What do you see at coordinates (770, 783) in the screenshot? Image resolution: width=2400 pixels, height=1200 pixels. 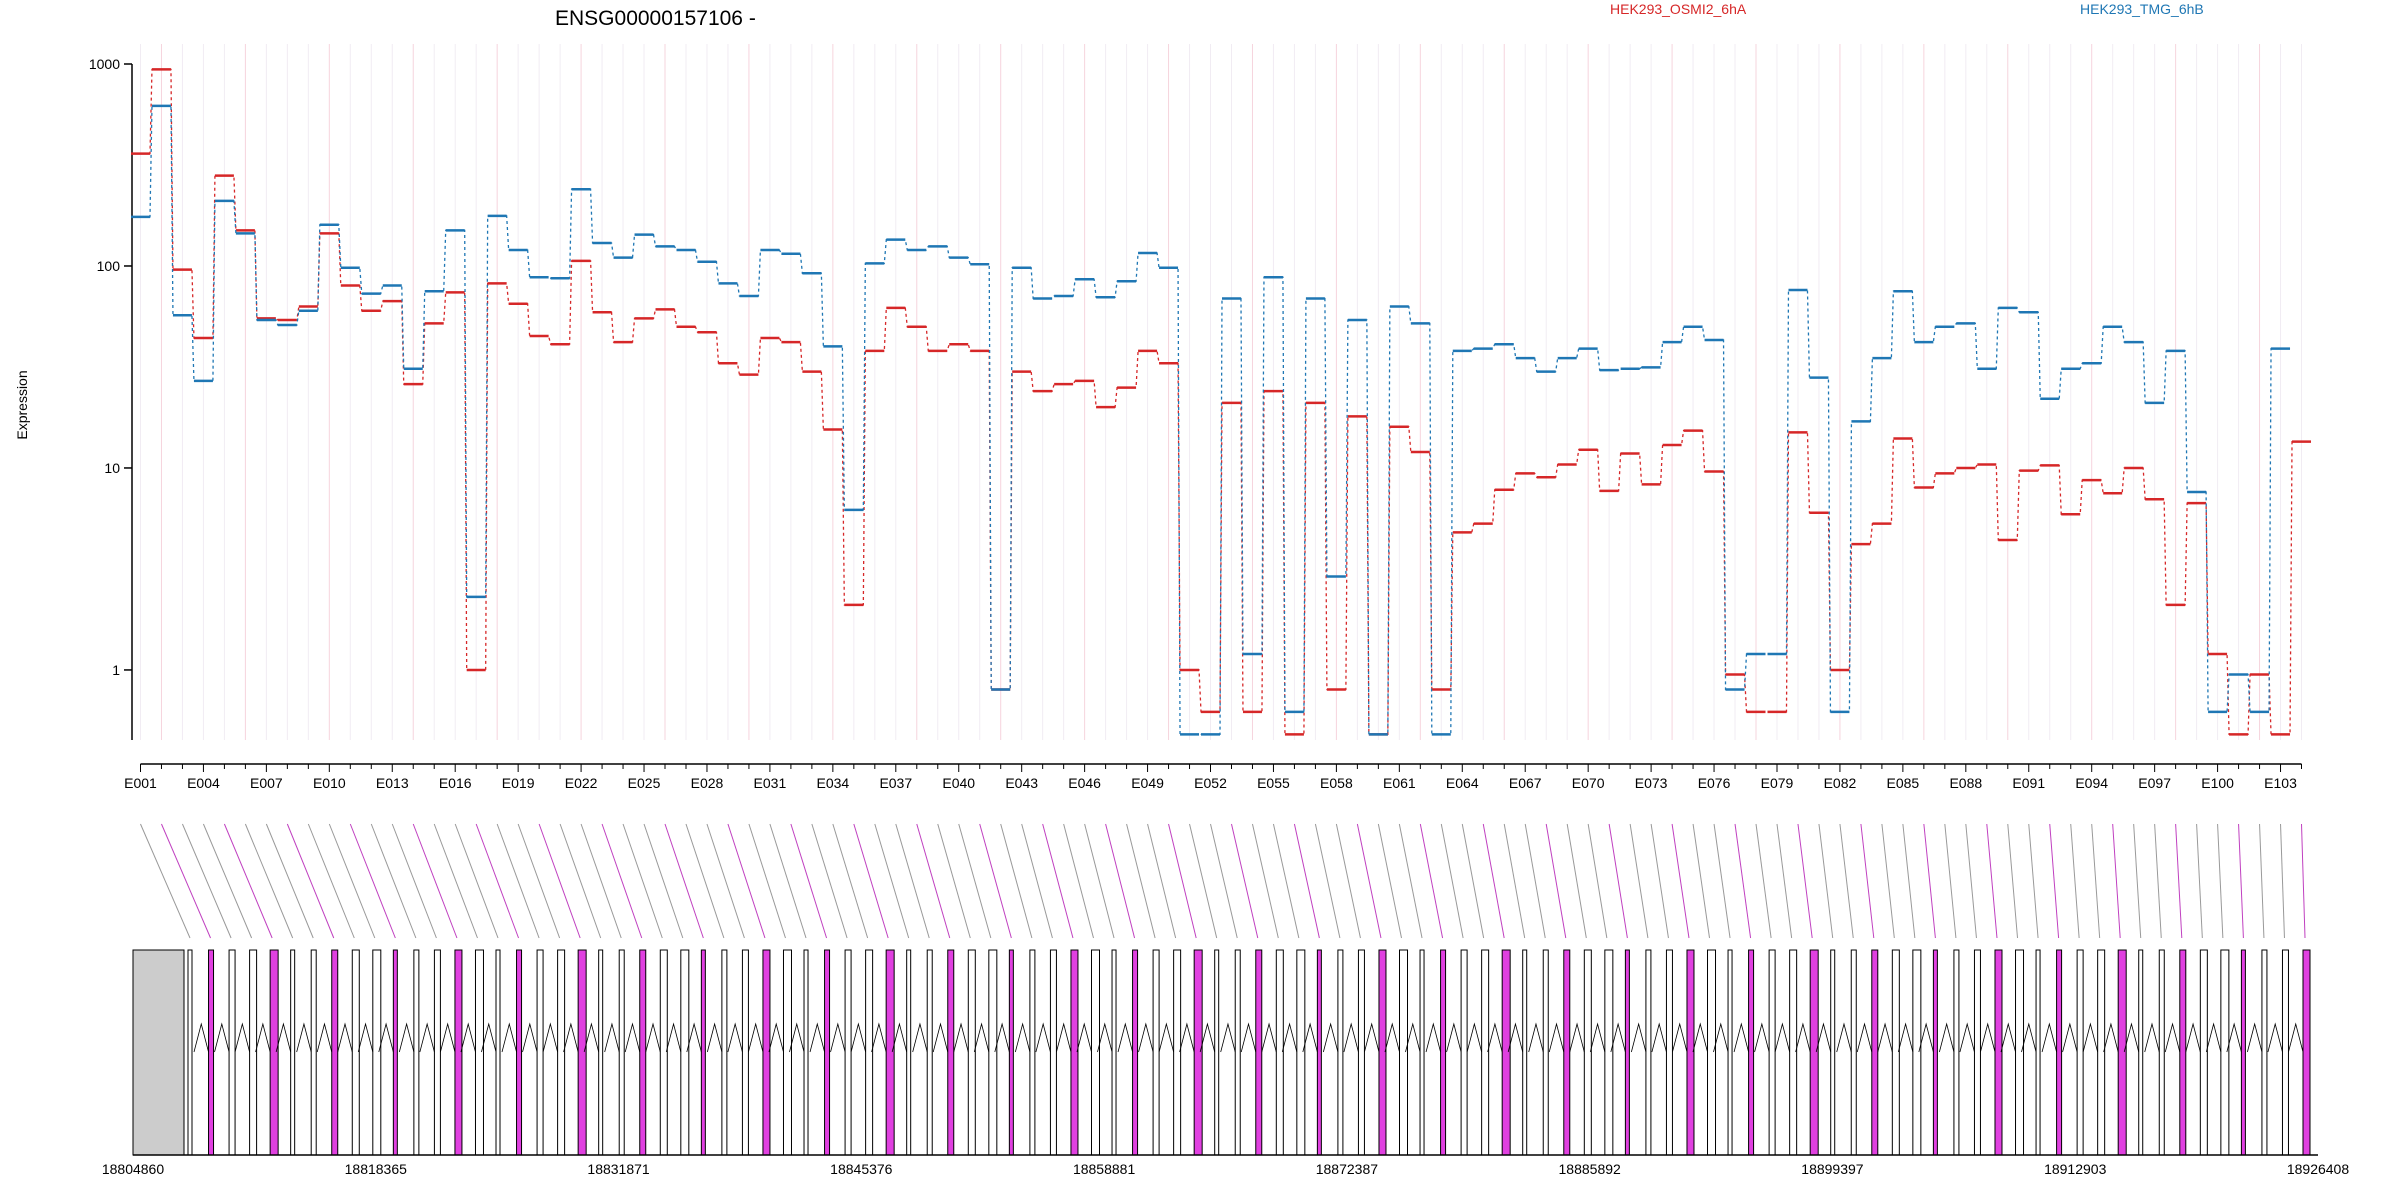 I see `exon-label: E031` at bounding box center [770, 783].